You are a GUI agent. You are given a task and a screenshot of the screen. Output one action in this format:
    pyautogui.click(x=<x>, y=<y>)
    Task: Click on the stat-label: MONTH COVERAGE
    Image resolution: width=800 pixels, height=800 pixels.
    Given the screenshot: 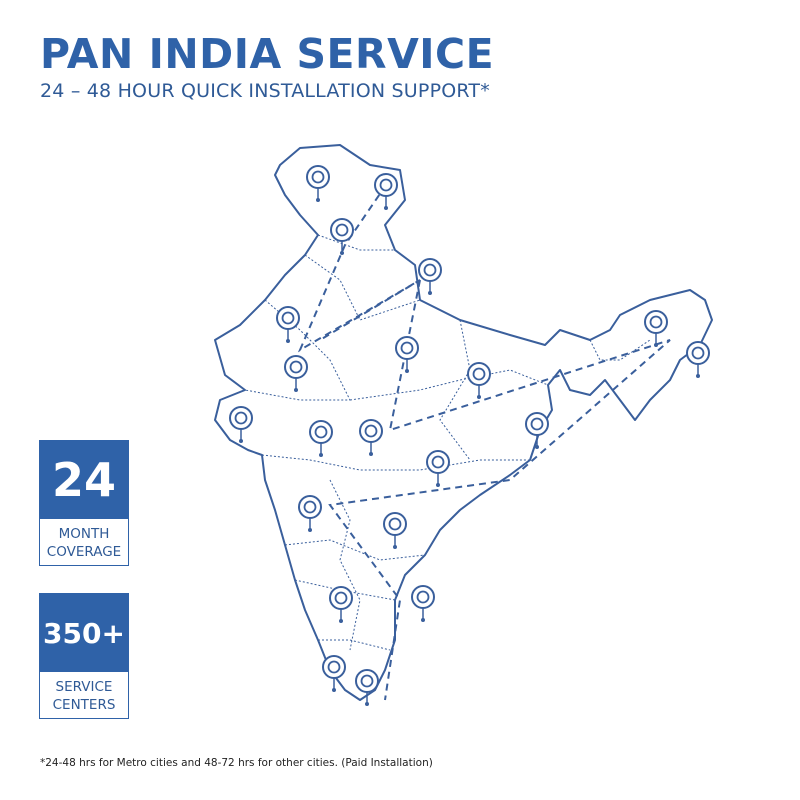 What is the action you would take?
    pyautogui.click(x=84, y=542)
    